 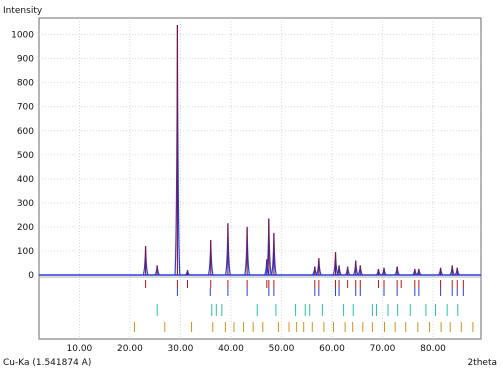 What do you see at coordinates (25, 204) in the screenshot?
I see `y-tick-label: 300` at bounding box center [25, 204].